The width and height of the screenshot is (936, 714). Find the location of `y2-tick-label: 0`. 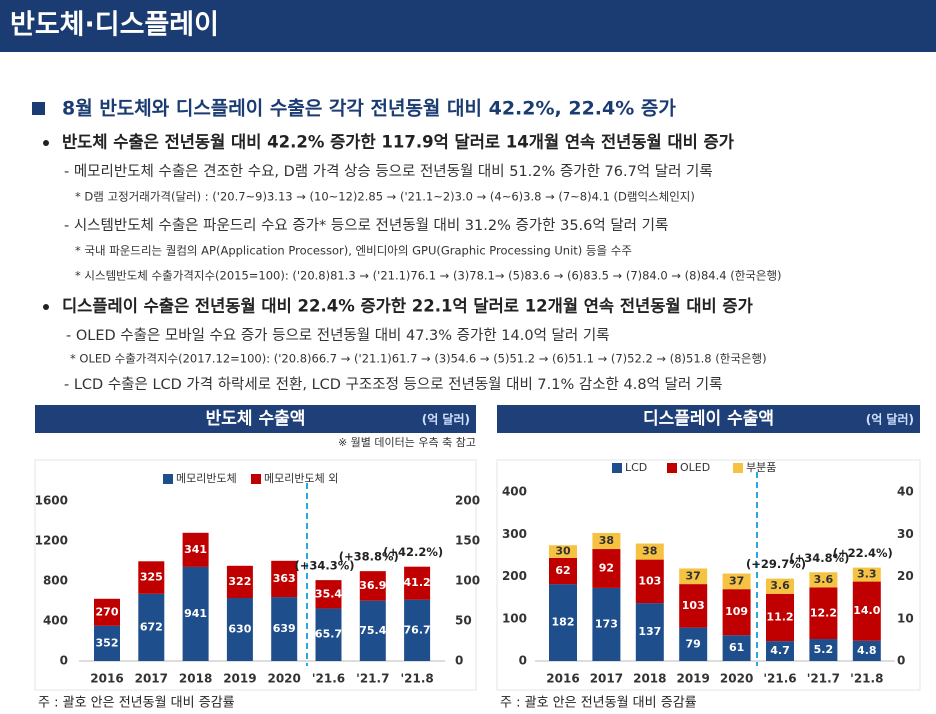

y2-tick-label: 0 is located at coordinates (901, 661).